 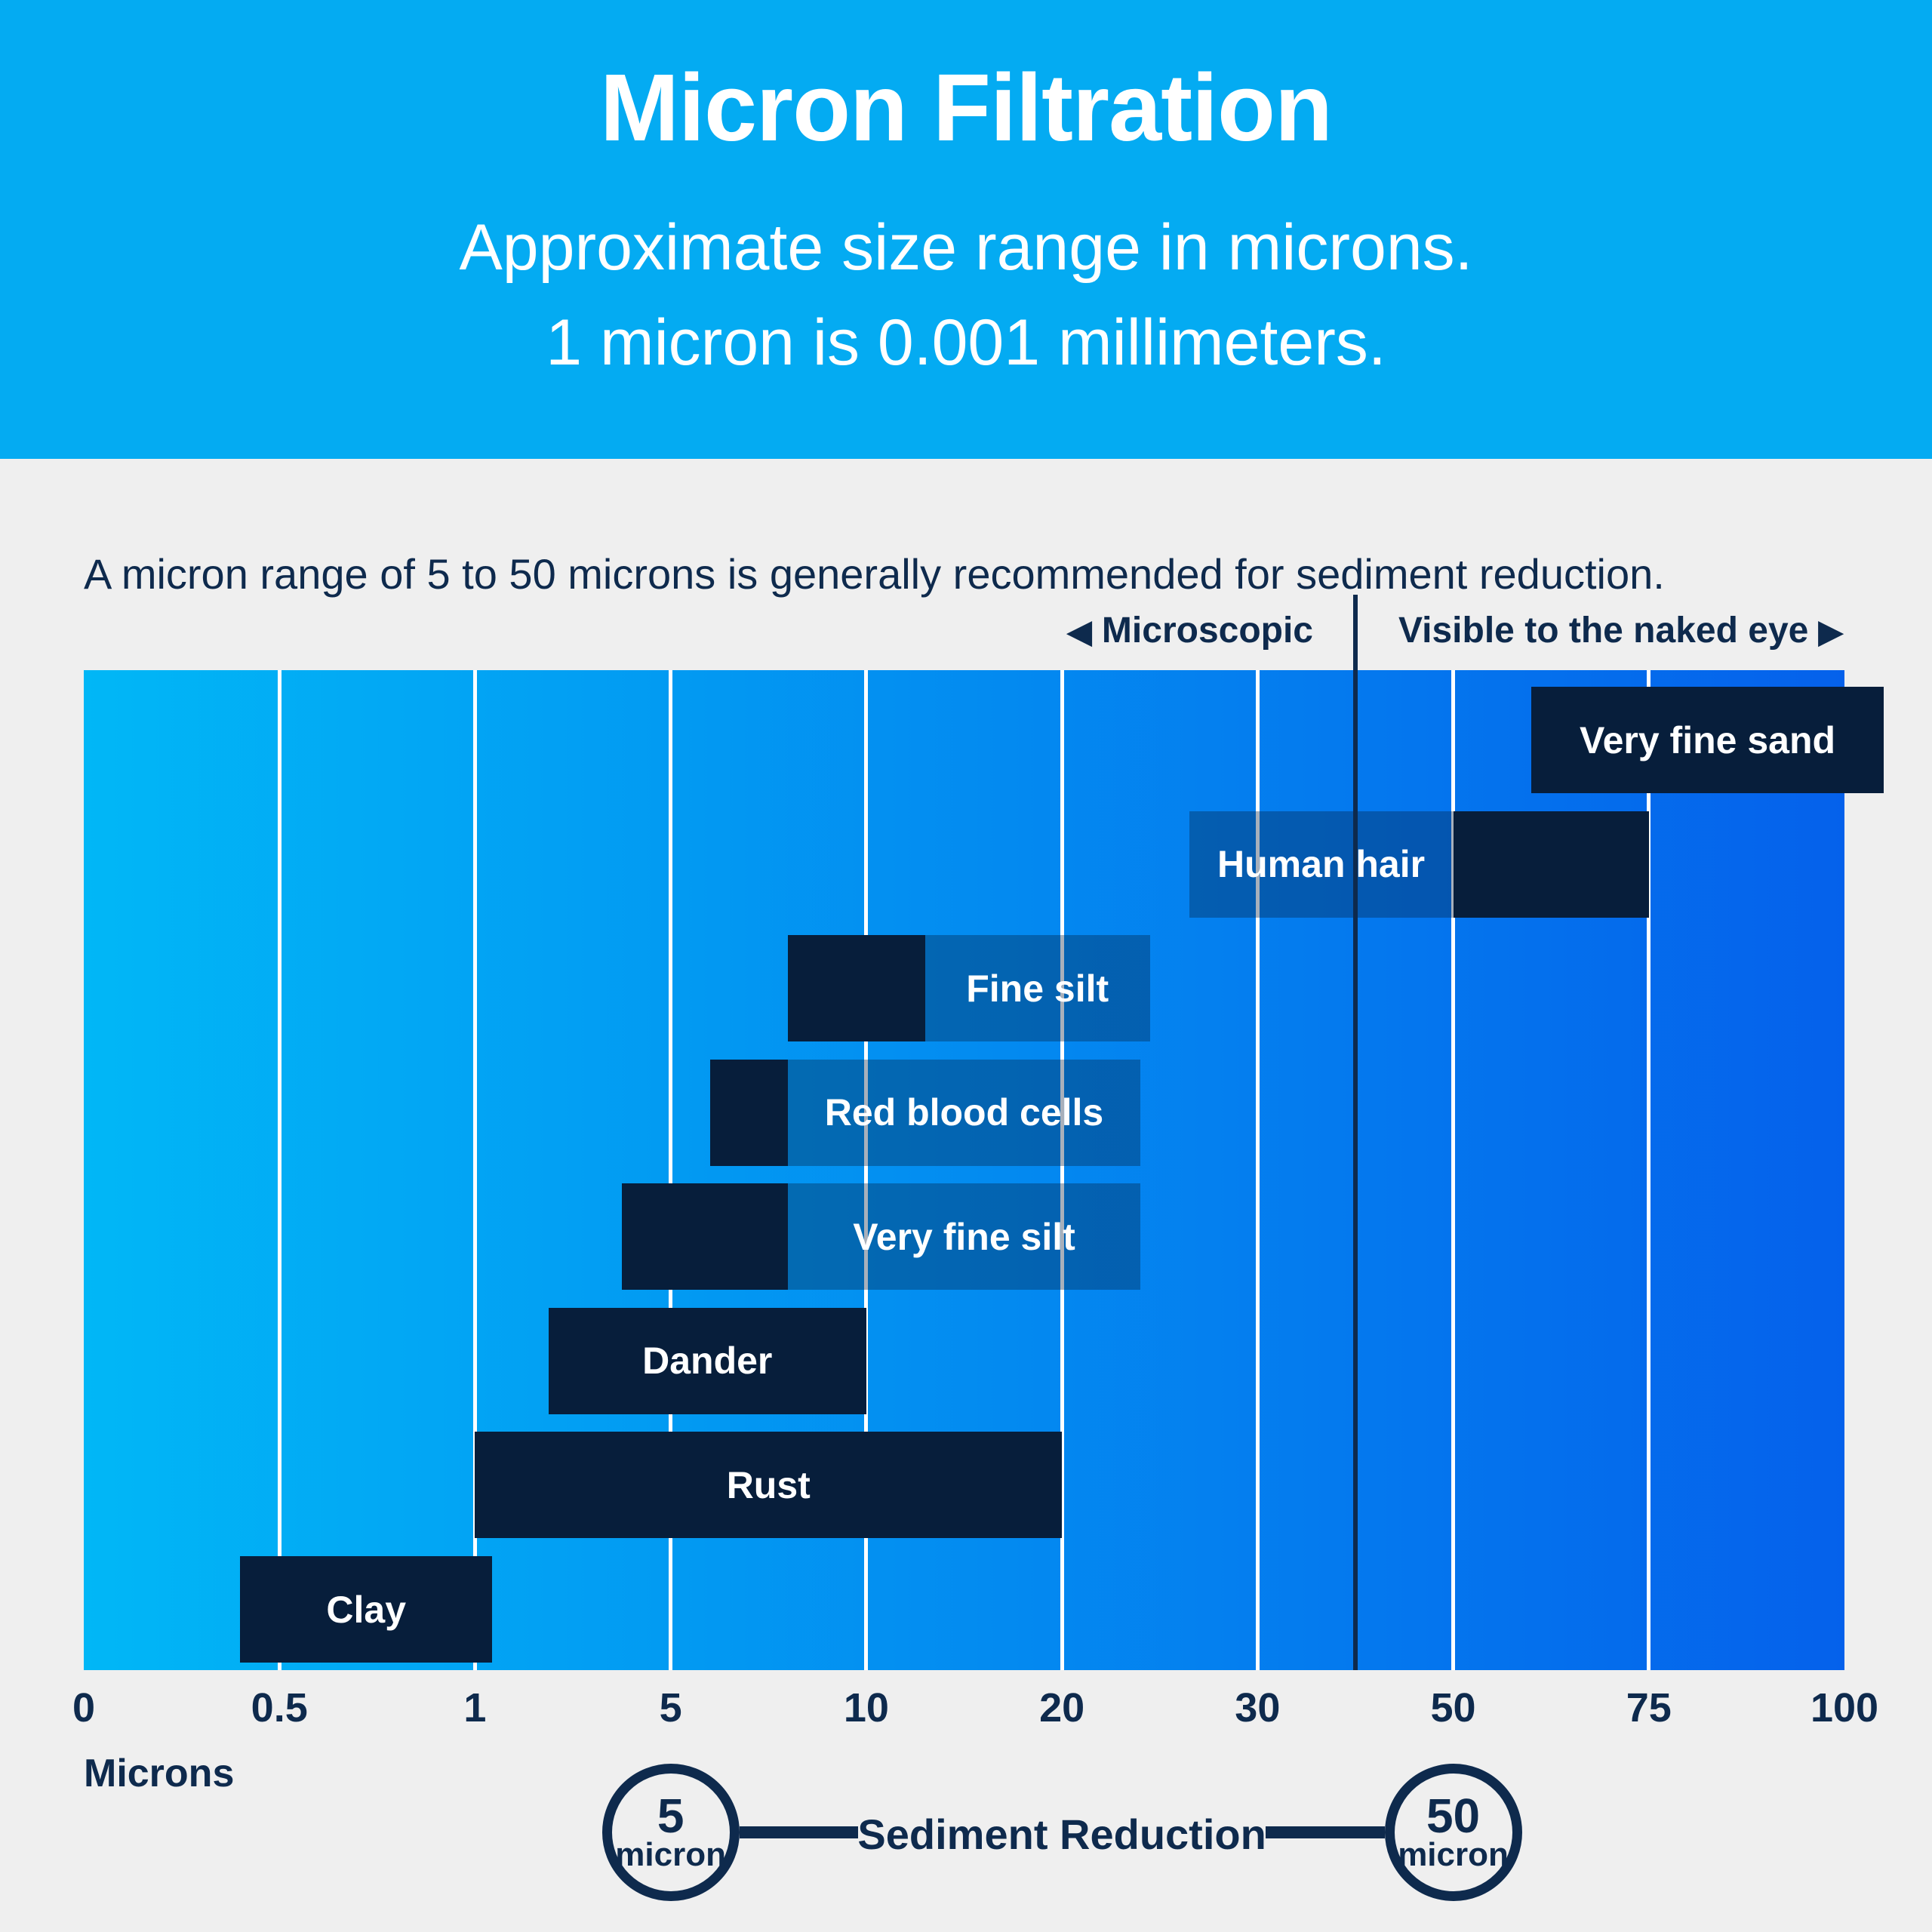 I want to click on axis-tick-10: 10, so click(x=866, y=1707).